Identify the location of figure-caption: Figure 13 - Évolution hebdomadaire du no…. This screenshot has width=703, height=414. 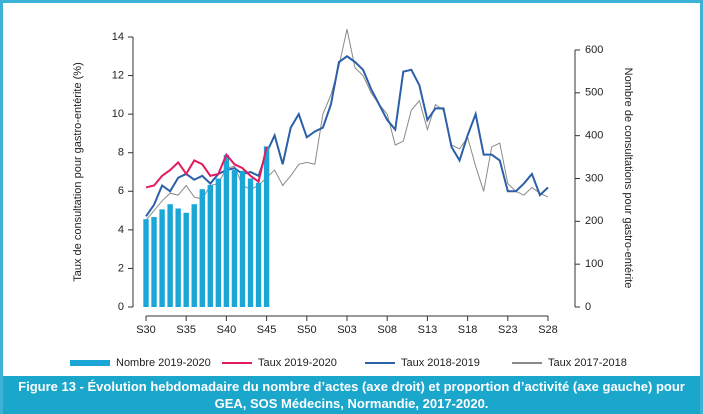
(351, 395).